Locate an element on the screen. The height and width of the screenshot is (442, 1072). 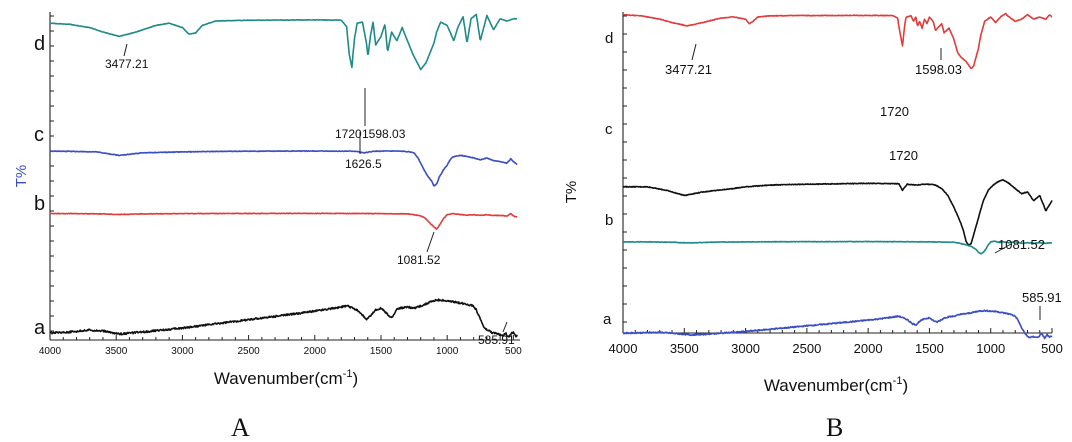
panel-a-label: A is located at coordinates (240, 427).